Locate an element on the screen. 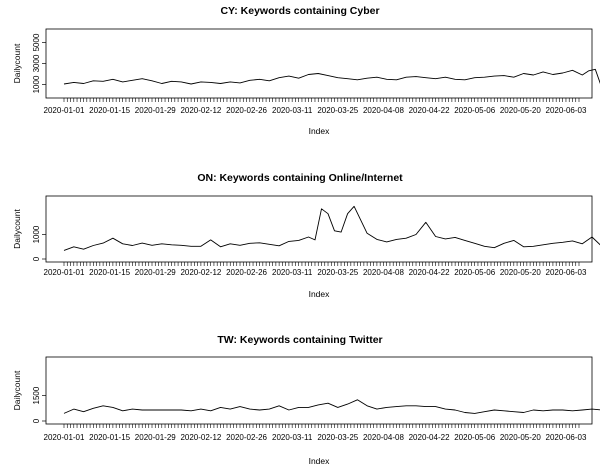  y-tick-label: 5000 is located at coordinates (36, 42).